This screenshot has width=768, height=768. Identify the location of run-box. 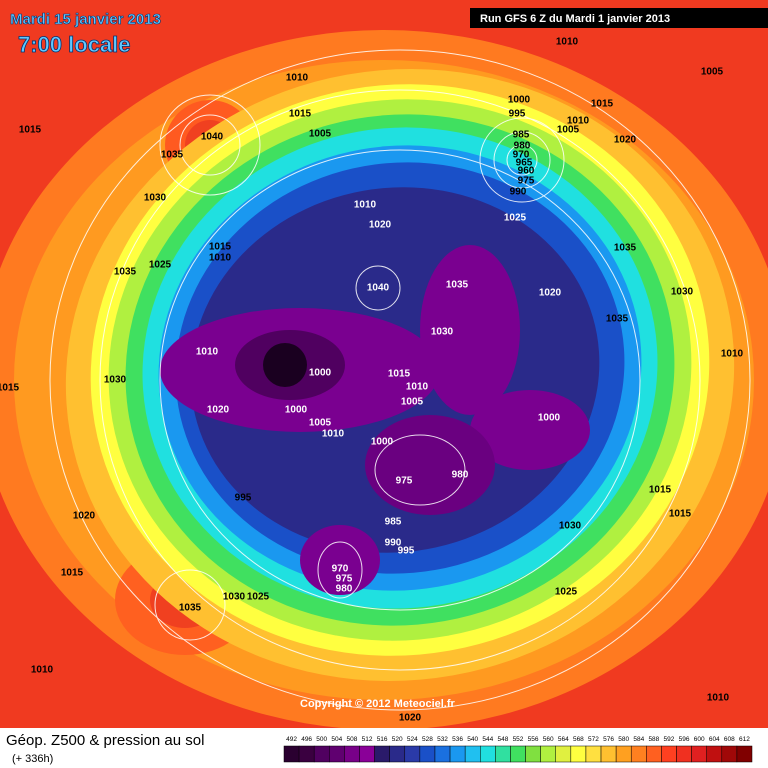
(619, 18).